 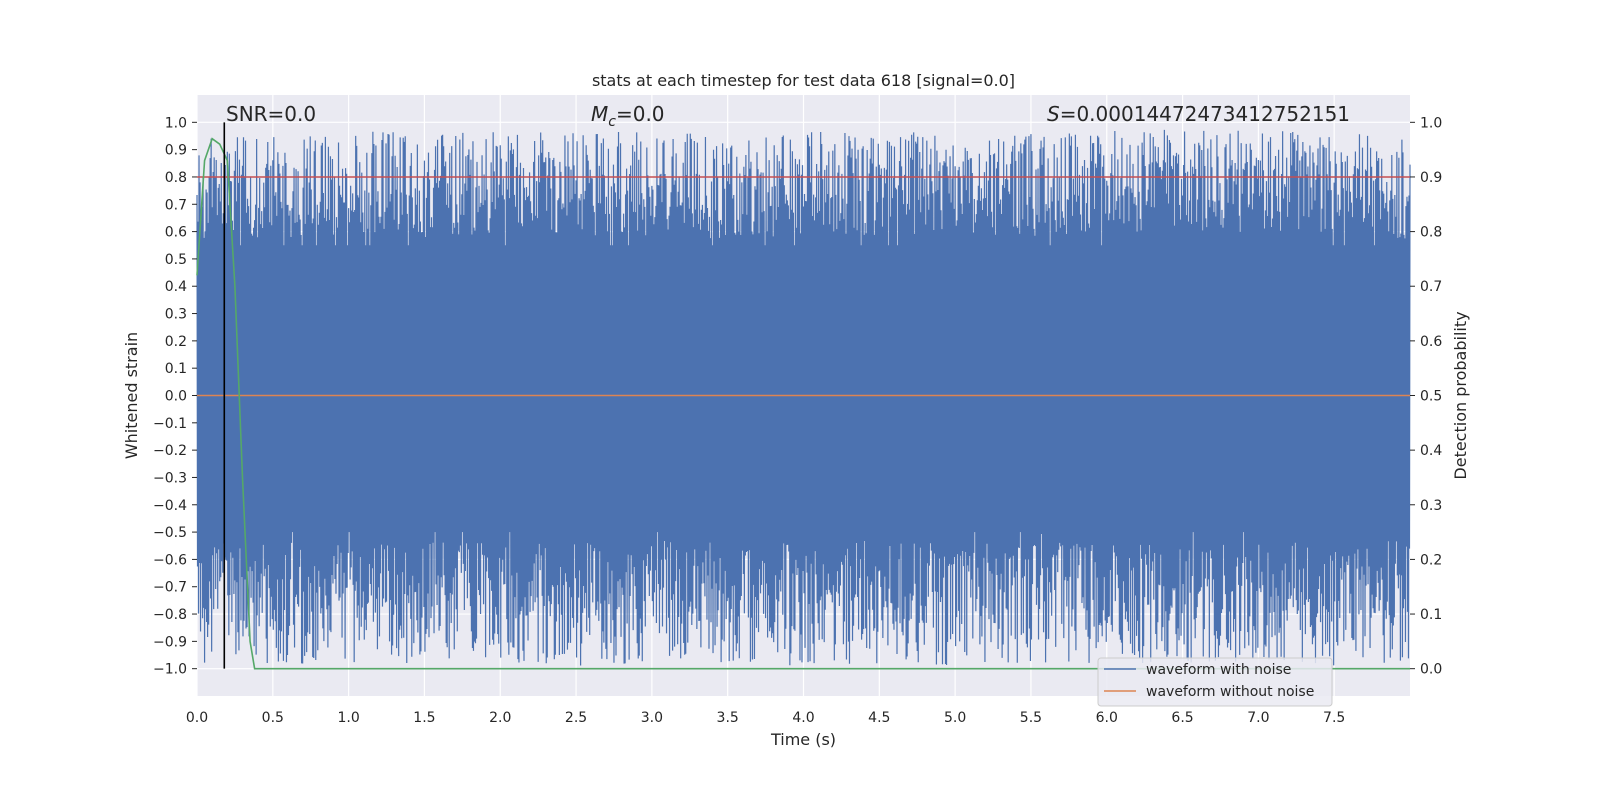 What do you see at coordinates (176, 315) in the screenshot?
I see `y-left-tick-label: 0.3` at bounding box center [176, 315].